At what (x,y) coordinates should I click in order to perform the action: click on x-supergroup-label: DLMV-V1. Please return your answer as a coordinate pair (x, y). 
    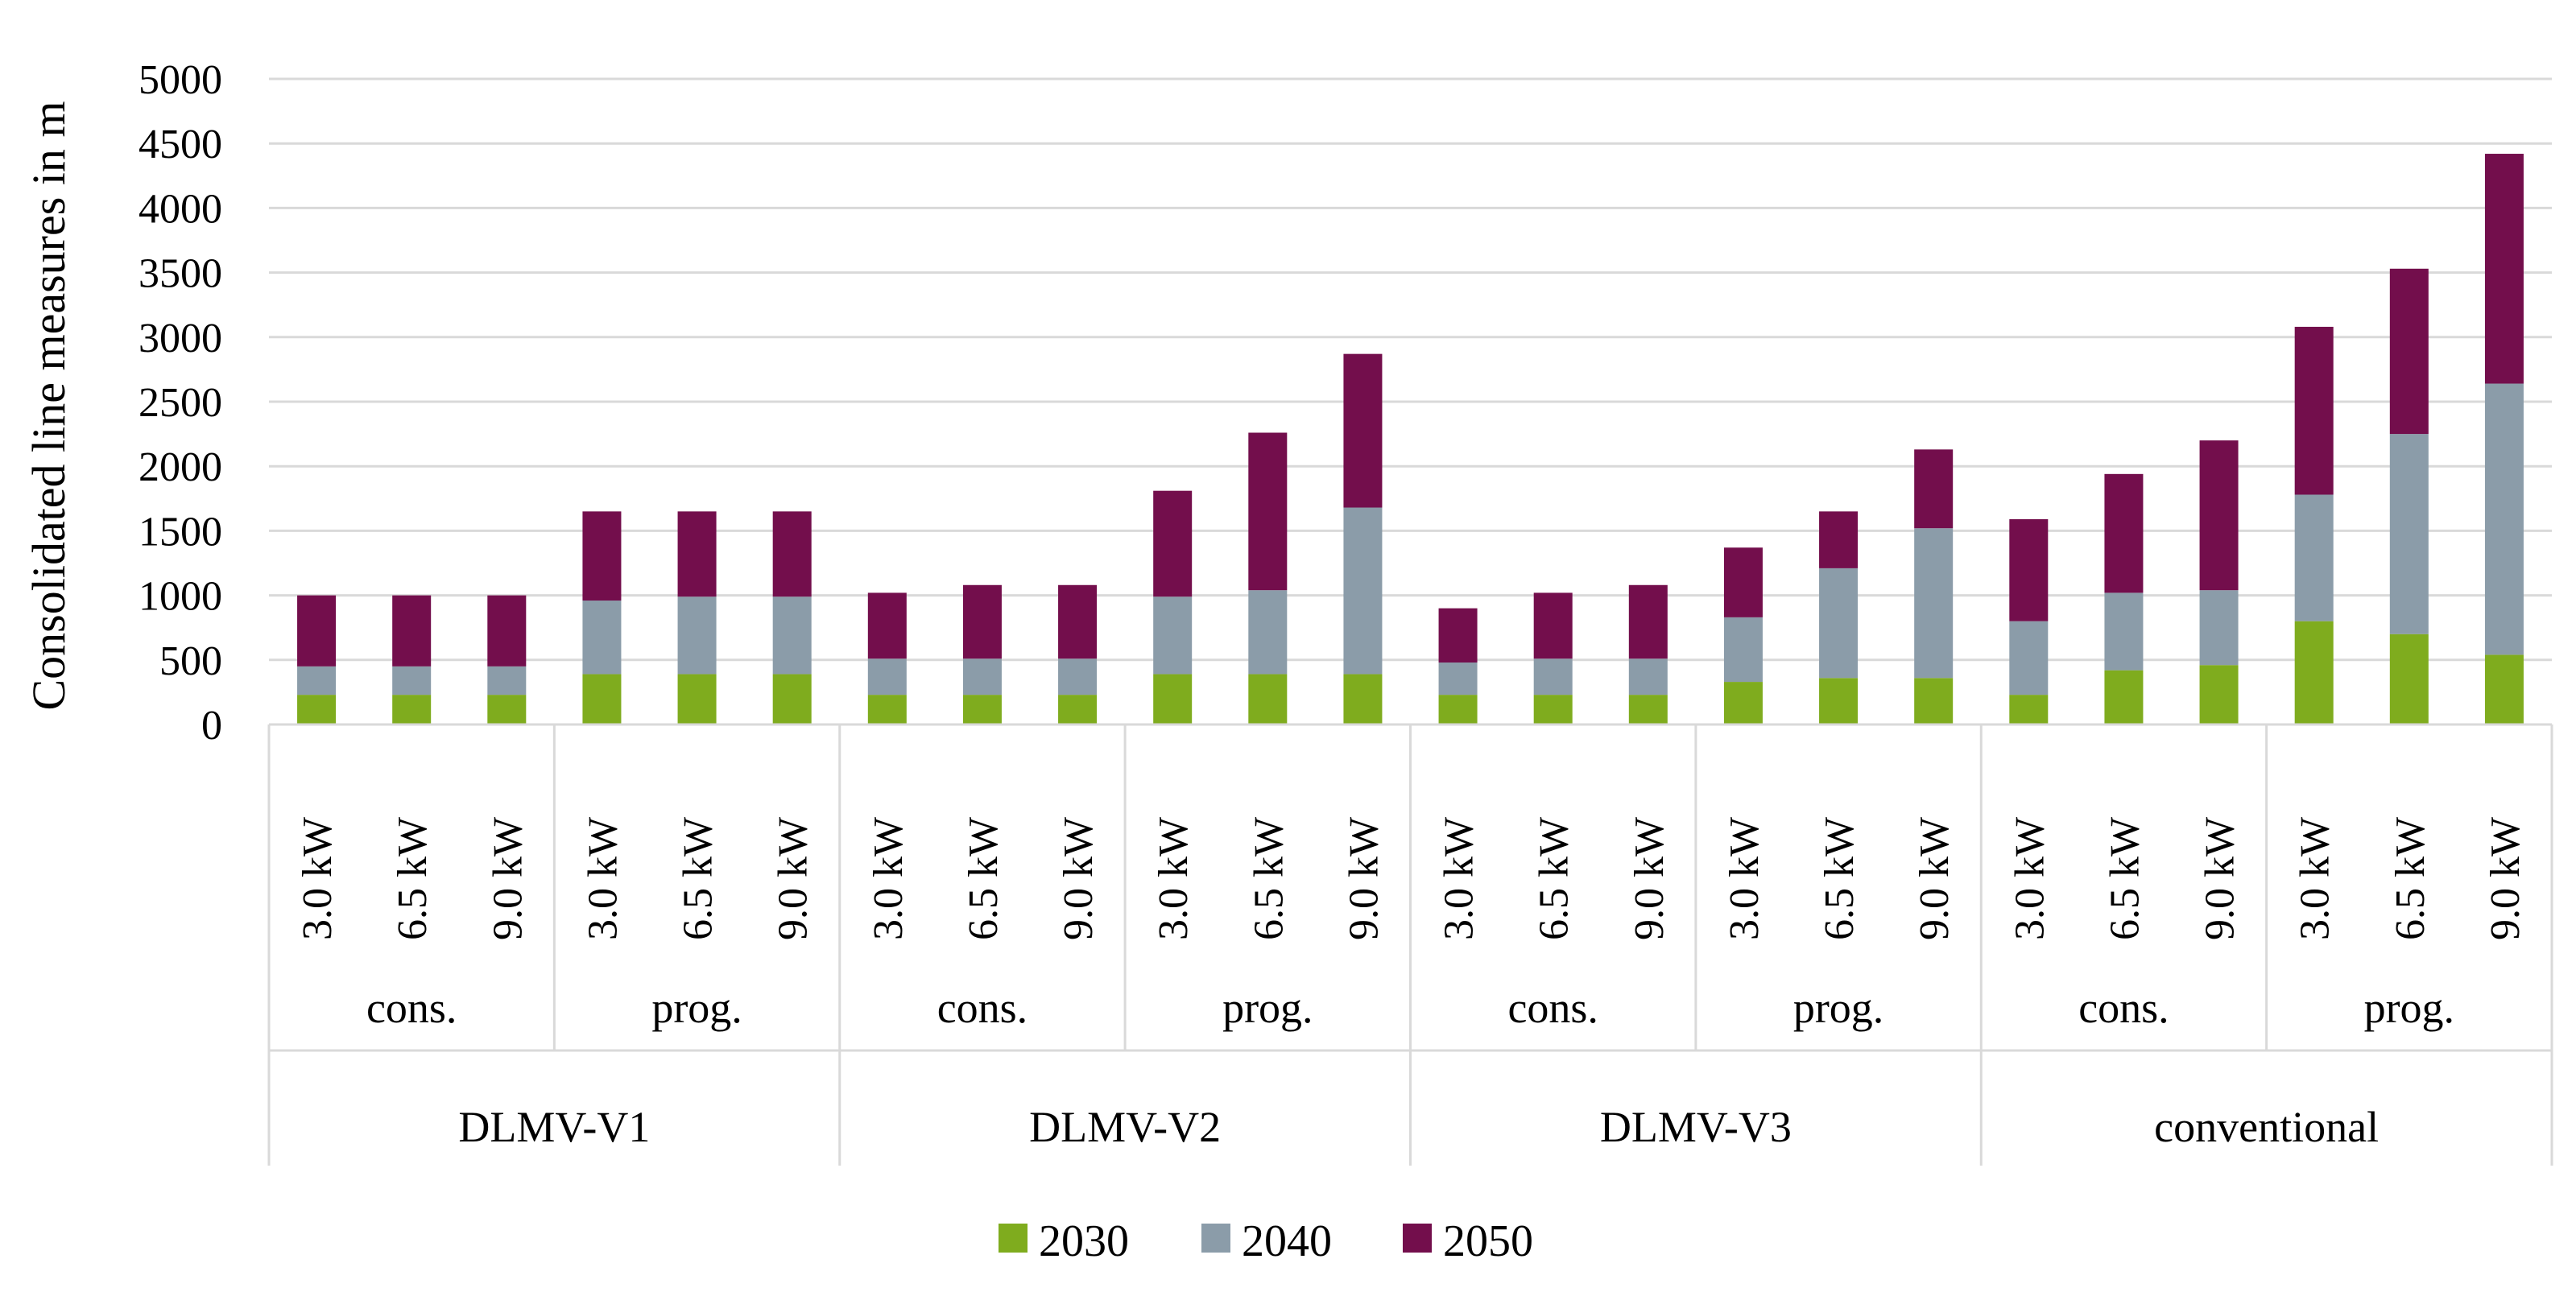
    Looking at the image, I should click on (554, 1127).